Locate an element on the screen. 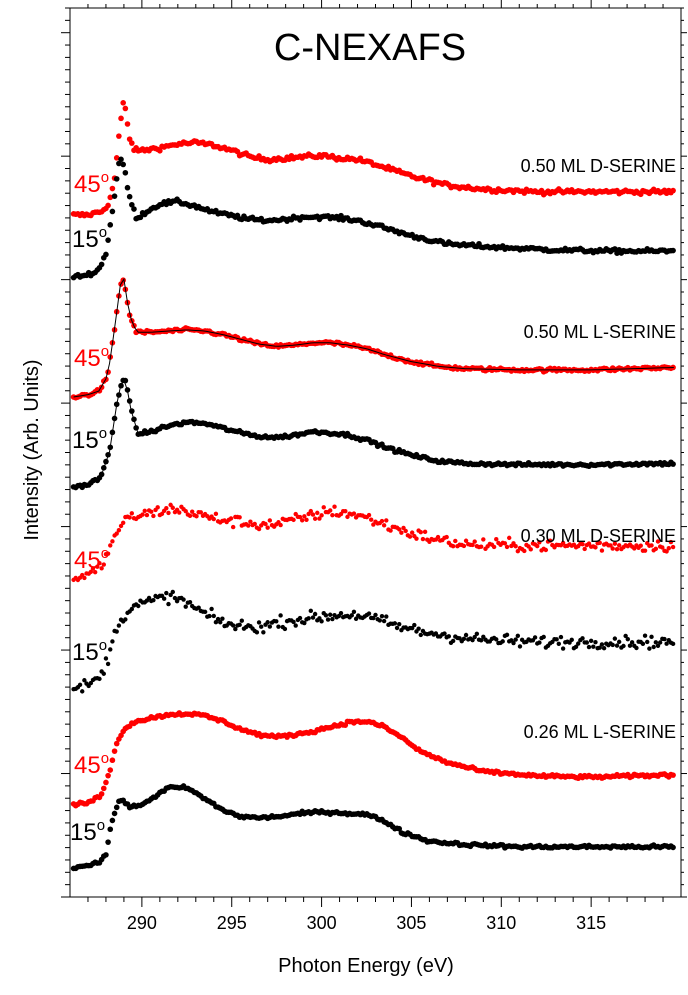 Image resolution: width=688 pixels, height=995 pixels. series-15-deg is located at coordinates (373, 434).